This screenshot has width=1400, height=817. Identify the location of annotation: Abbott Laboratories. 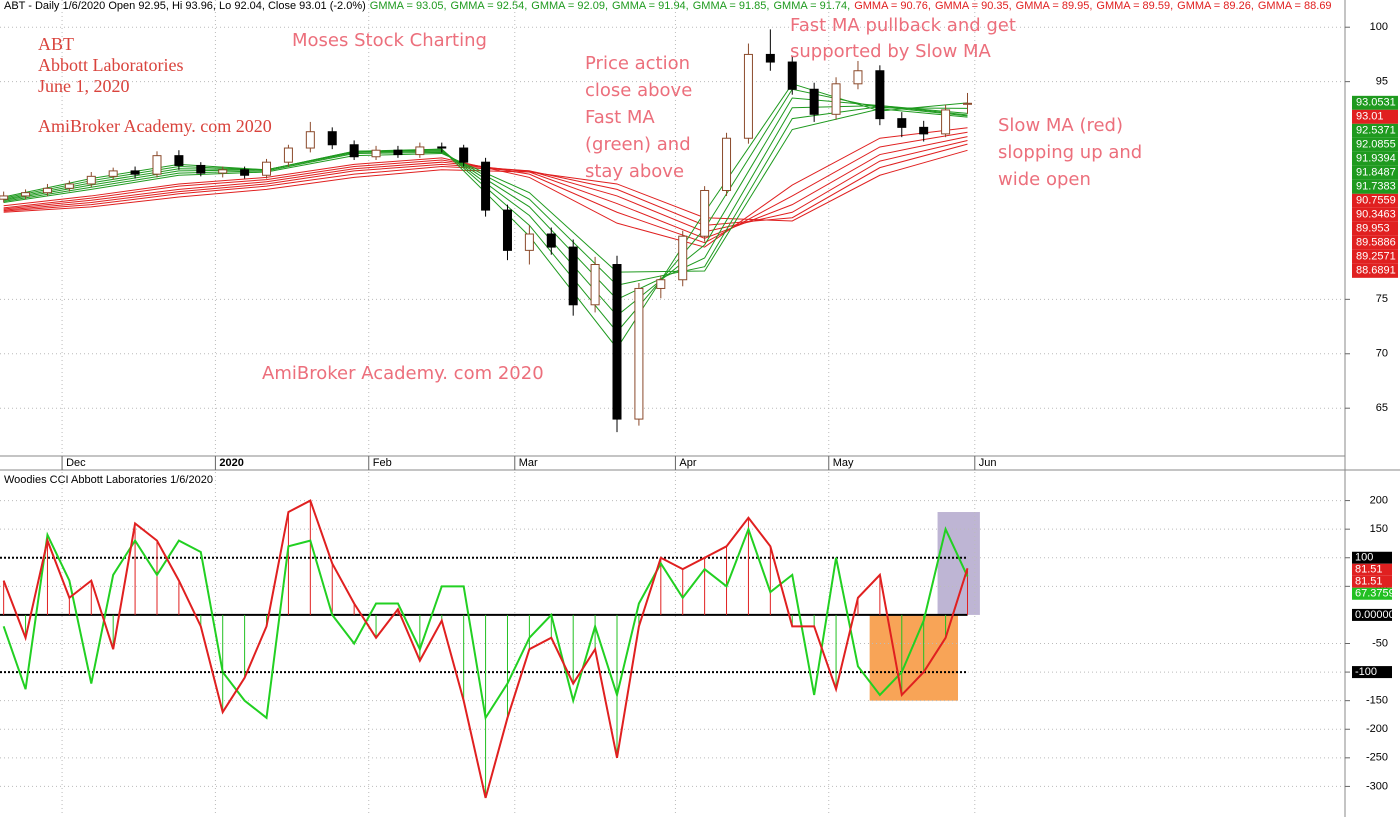
(110, 65).